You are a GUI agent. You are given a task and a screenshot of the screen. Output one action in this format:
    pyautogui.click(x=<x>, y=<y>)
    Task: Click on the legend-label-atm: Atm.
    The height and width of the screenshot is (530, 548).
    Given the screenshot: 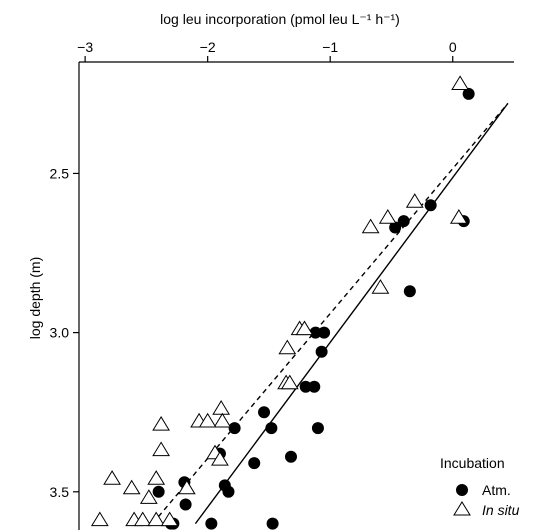 What is the action you would take?
    pyautogui.click(x=496, y=490)
    